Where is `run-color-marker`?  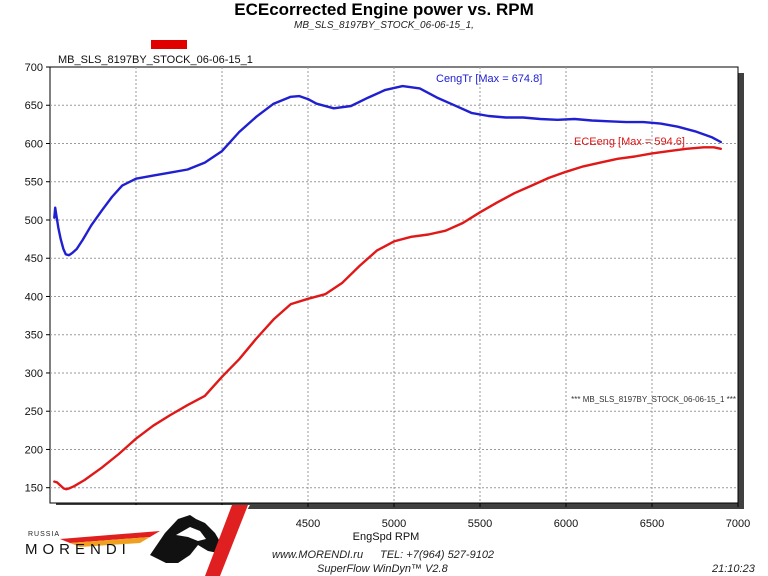
run-color-marker is located at coordinates (169, 44).